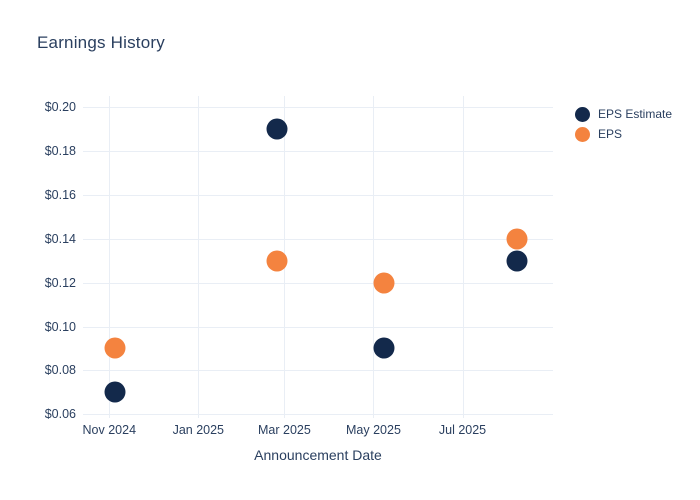 This screenshot has width=700, height=500. I want to click on x-tick-label: Nov 2024, so click(109, 430).